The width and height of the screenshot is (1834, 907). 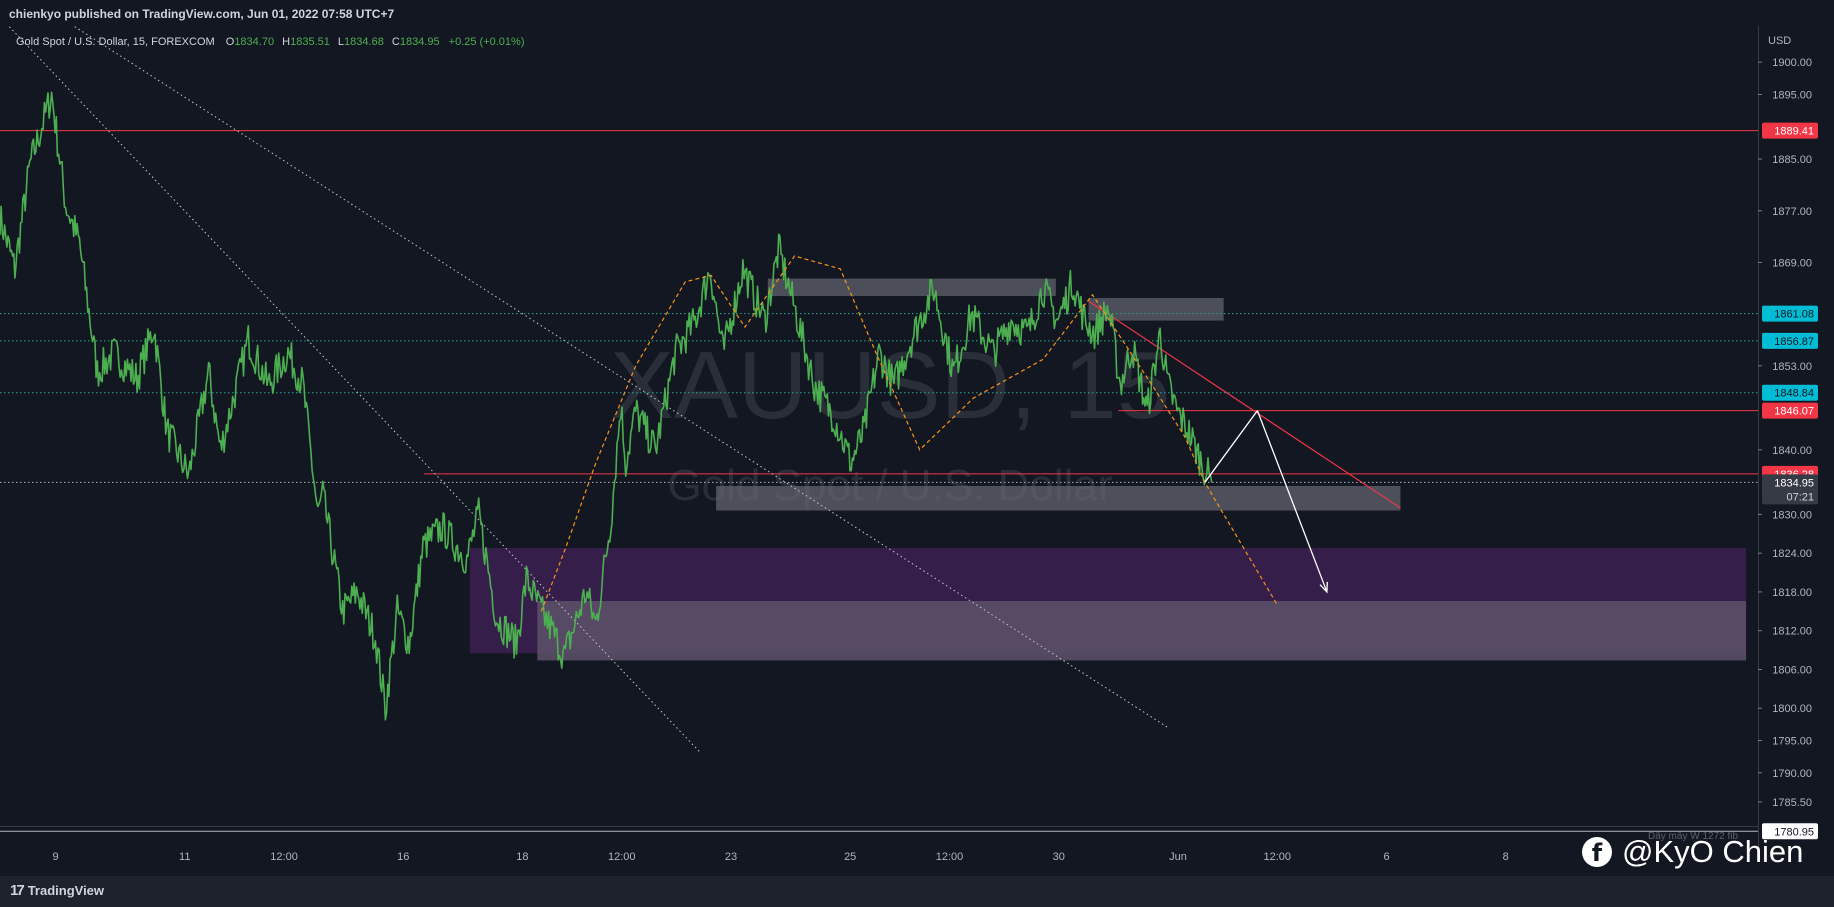 I want to click on y-tick-label-0: 1900.00, so click(x=1792, y=63).